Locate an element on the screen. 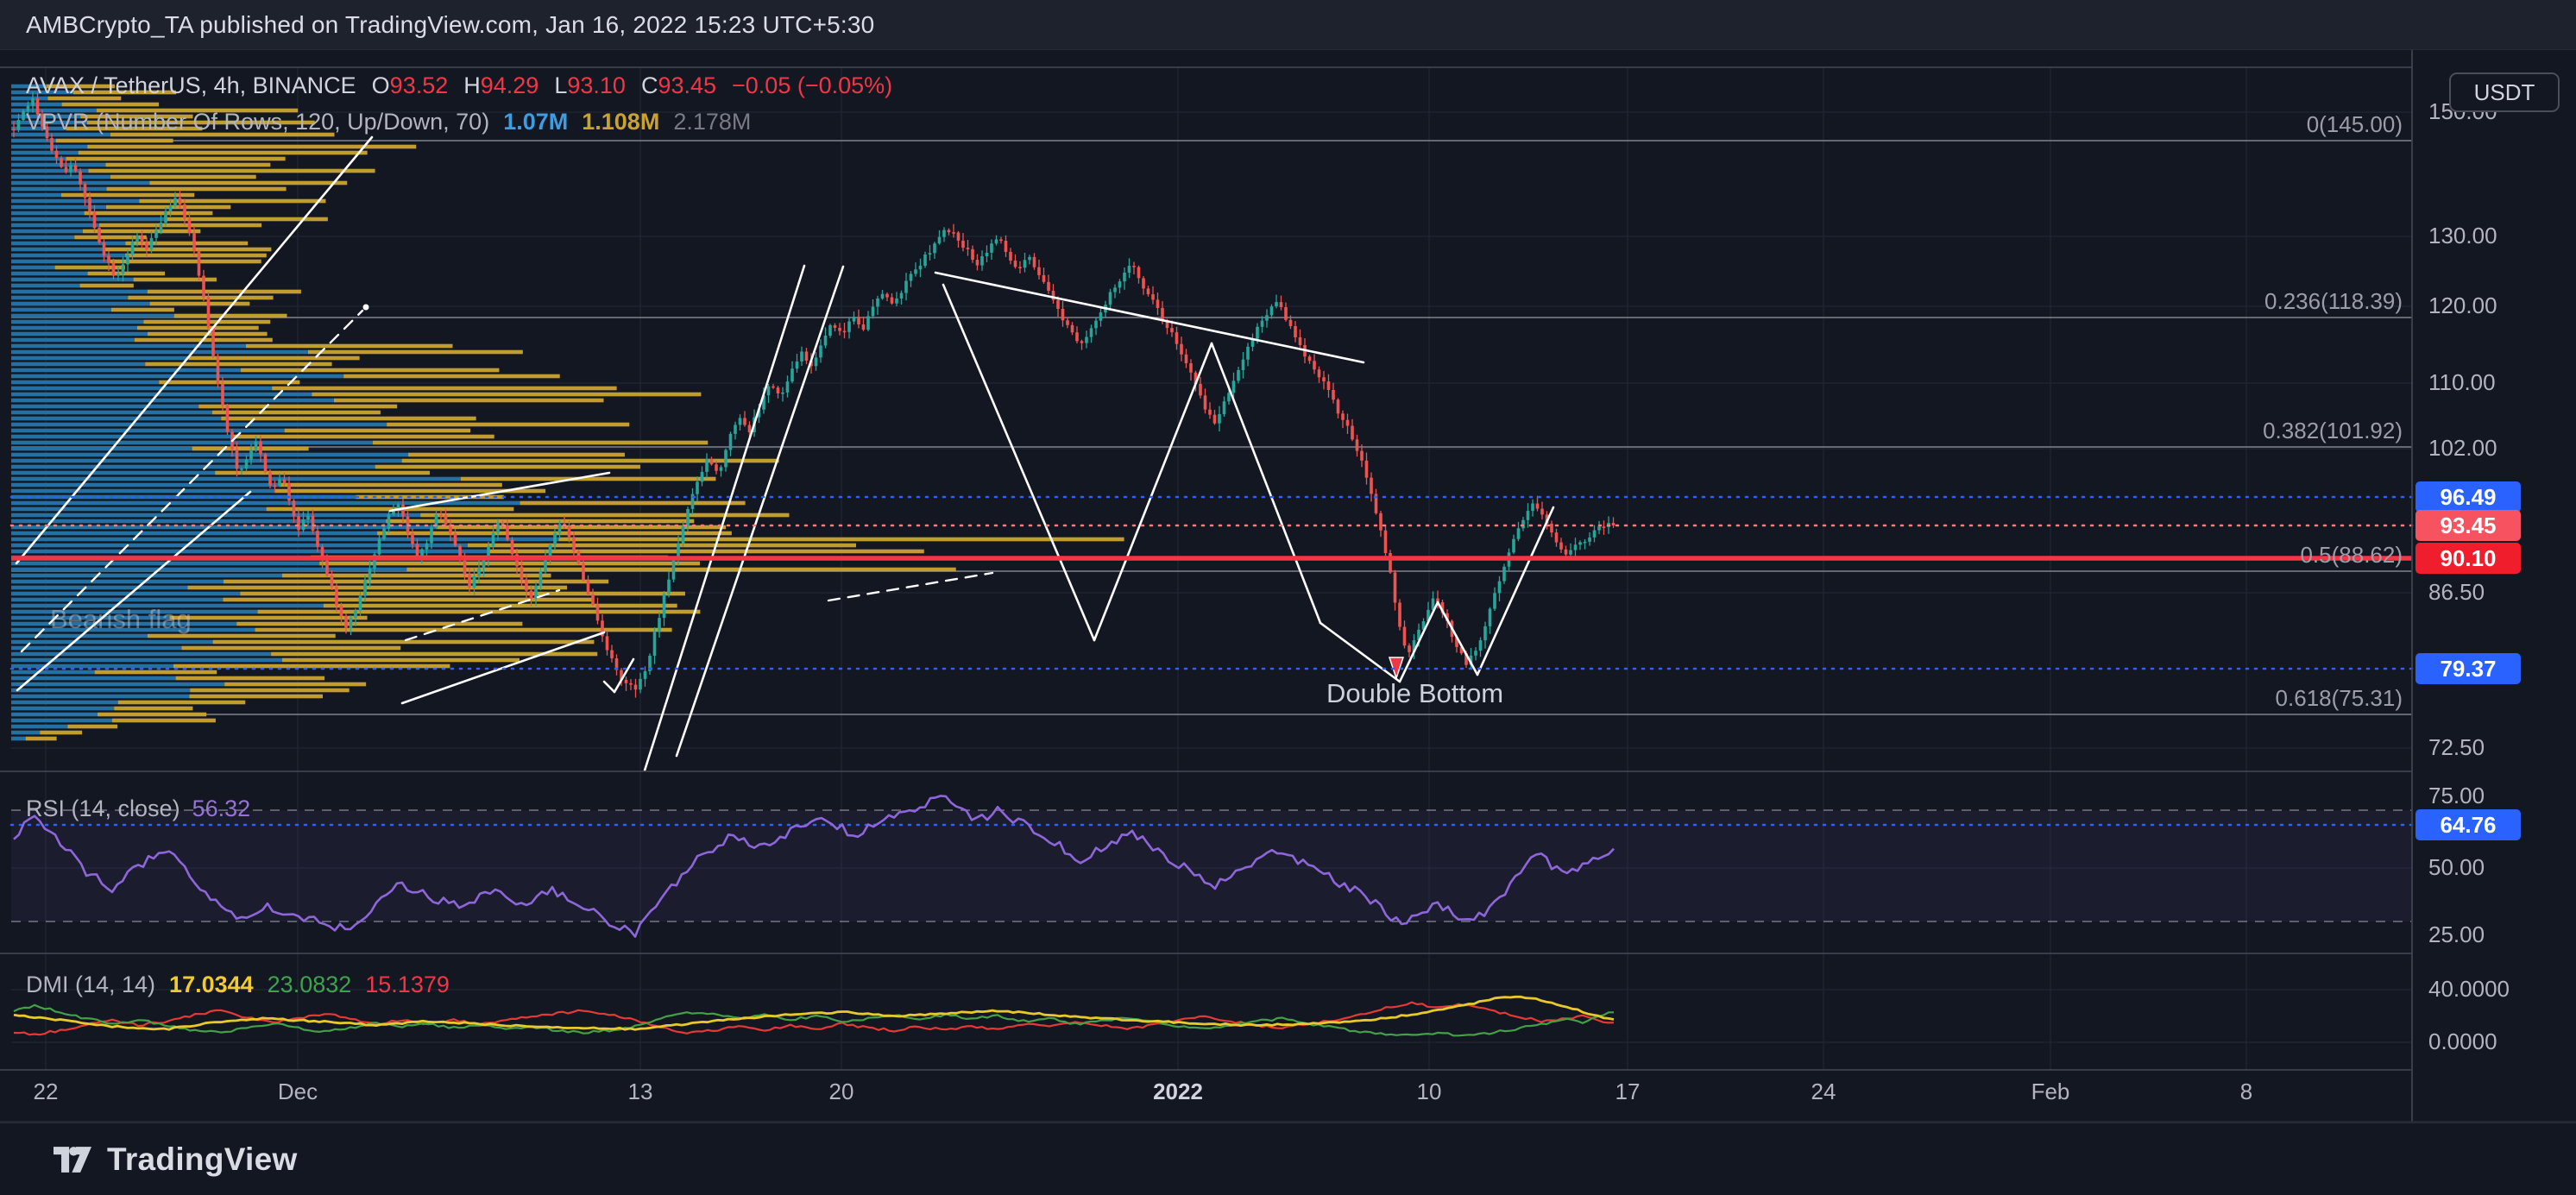  currency-unit-button: USDT is located at coordinates (2504, 92).